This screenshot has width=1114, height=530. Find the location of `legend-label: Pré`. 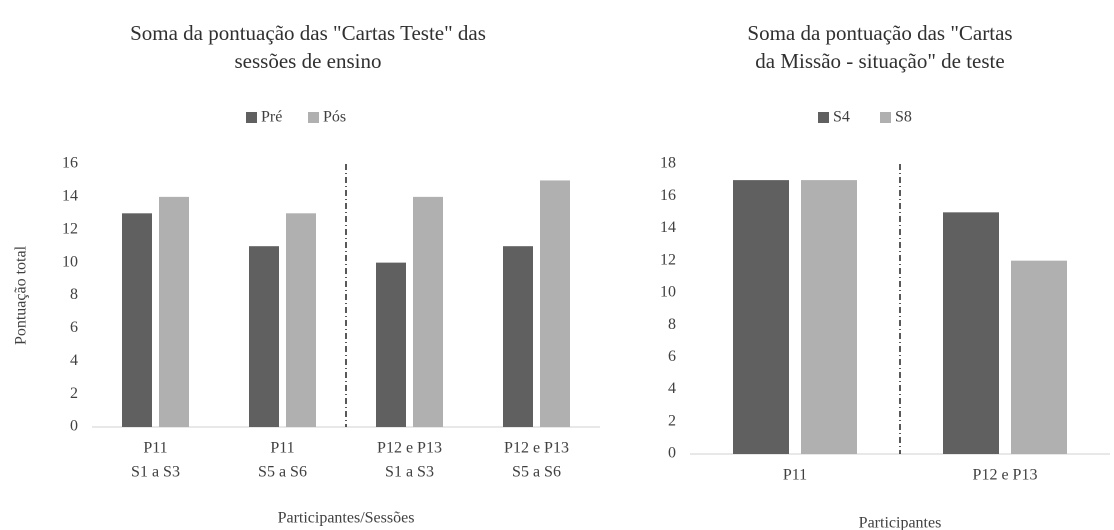

legend-label: Pré is located at coordinates (271, 117).